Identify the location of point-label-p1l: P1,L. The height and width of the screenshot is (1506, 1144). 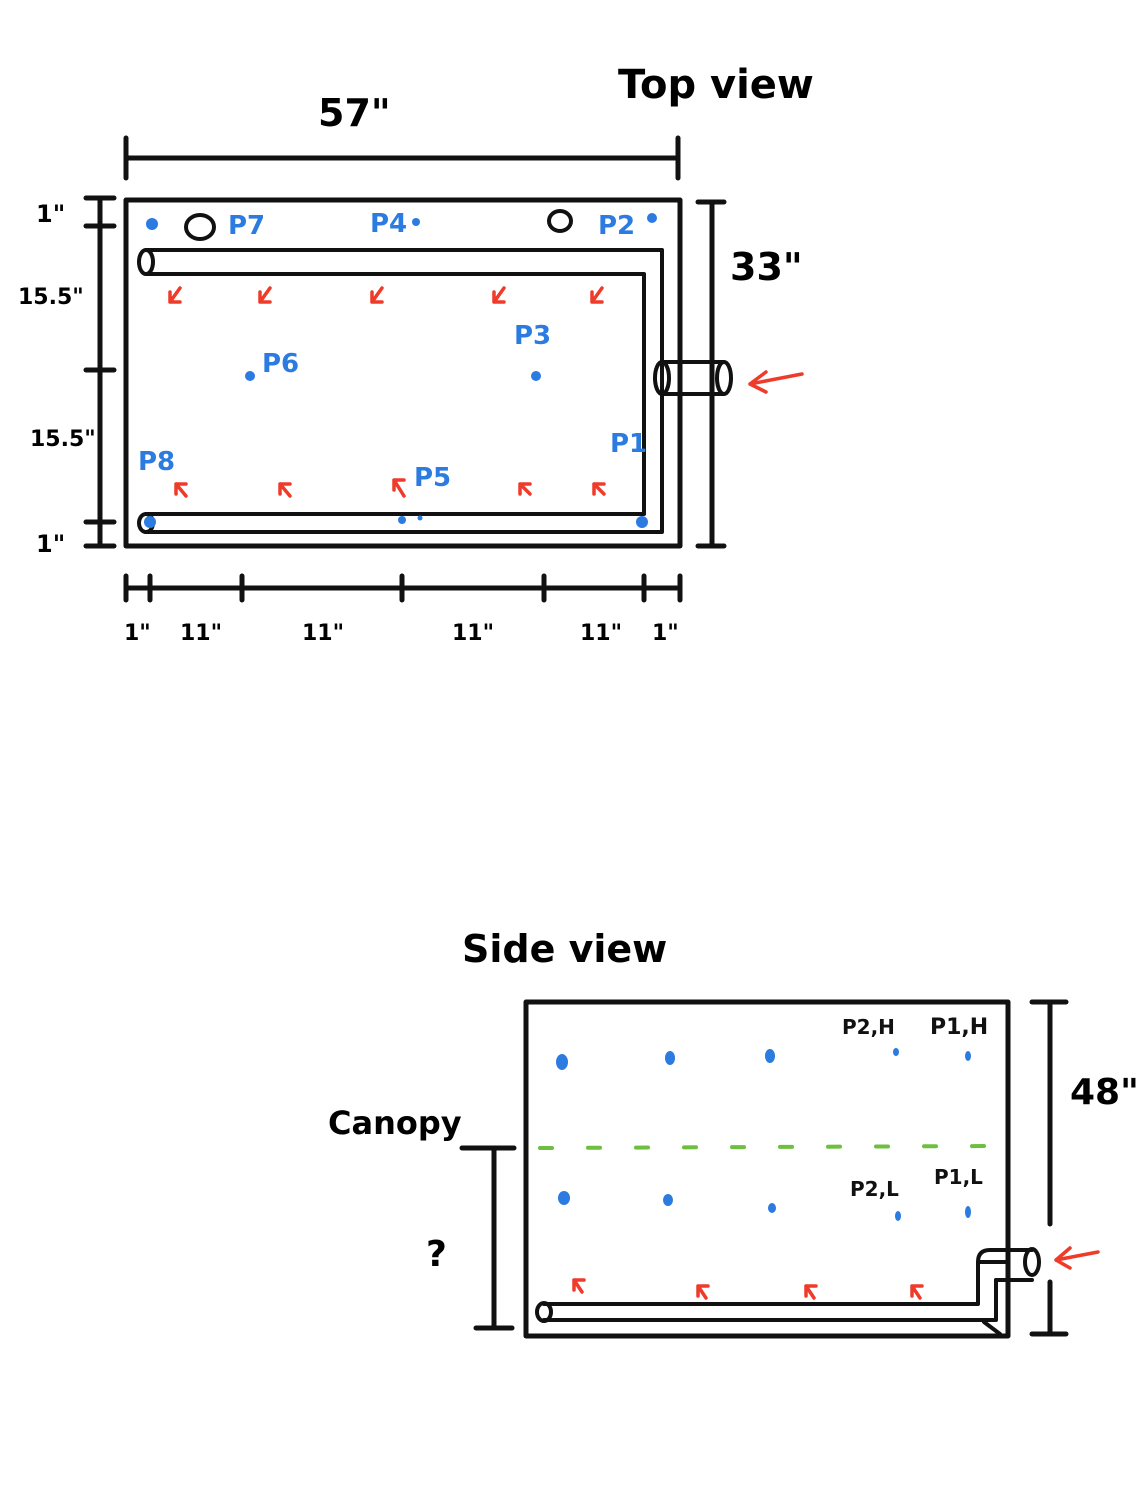
(958, 1177).